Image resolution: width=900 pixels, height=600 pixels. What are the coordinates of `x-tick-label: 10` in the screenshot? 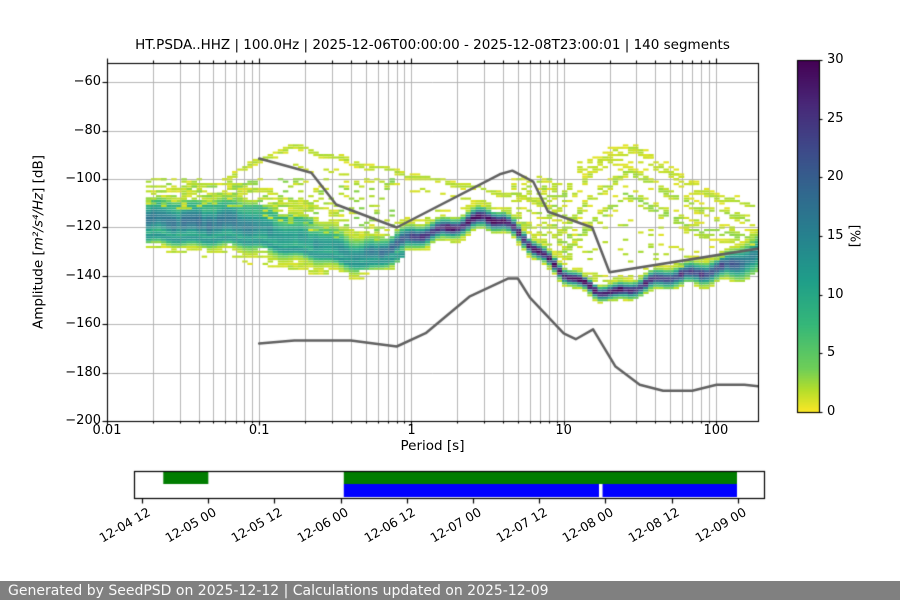 It's located at (563, 430).